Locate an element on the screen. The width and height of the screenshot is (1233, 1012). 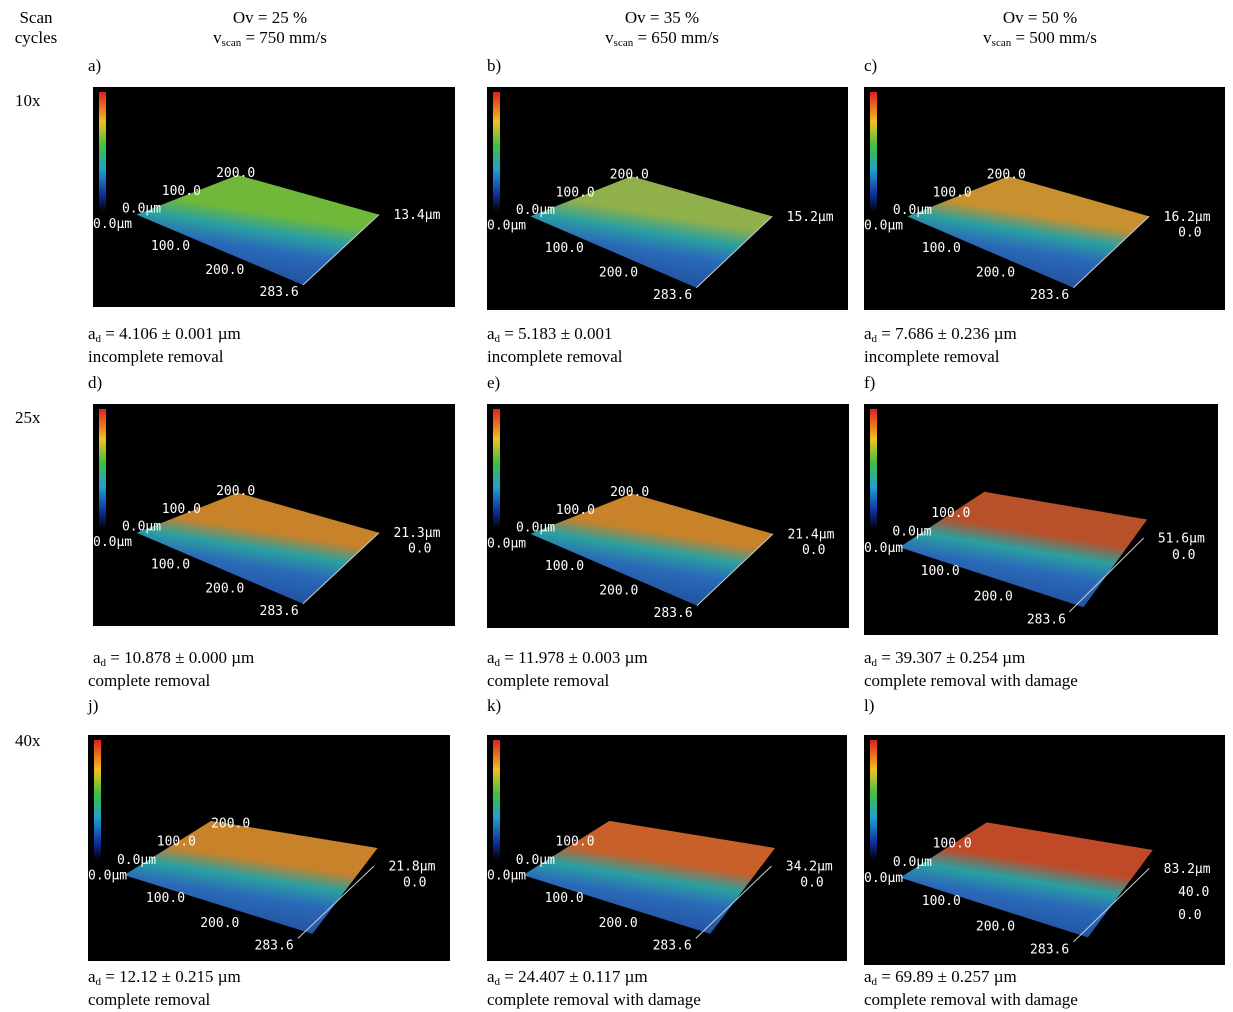
image-label: 34.2µm is located at coordinates (809, 867).